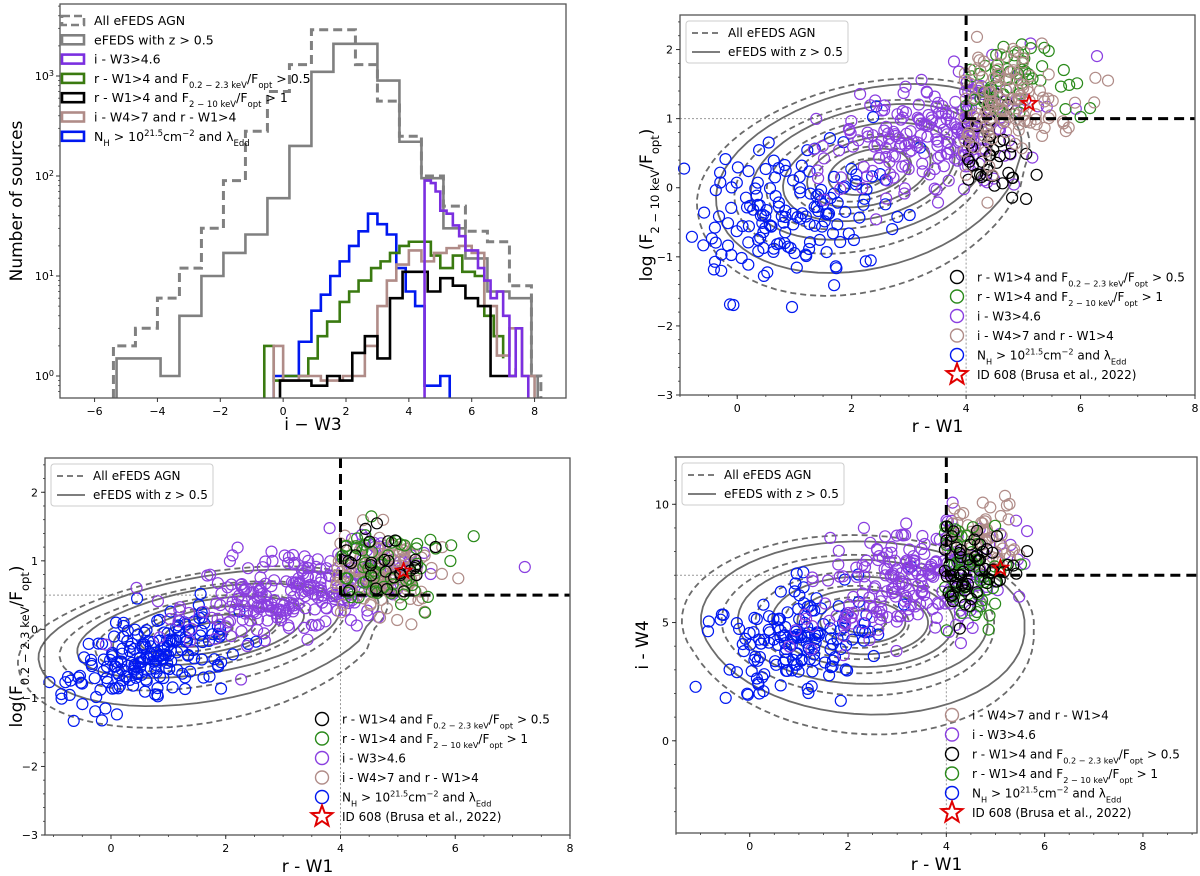  What do you see at coordinates (471, 411) in the screenshot?
I see `x-tick-label: 6` at bounding box center [471, 411].